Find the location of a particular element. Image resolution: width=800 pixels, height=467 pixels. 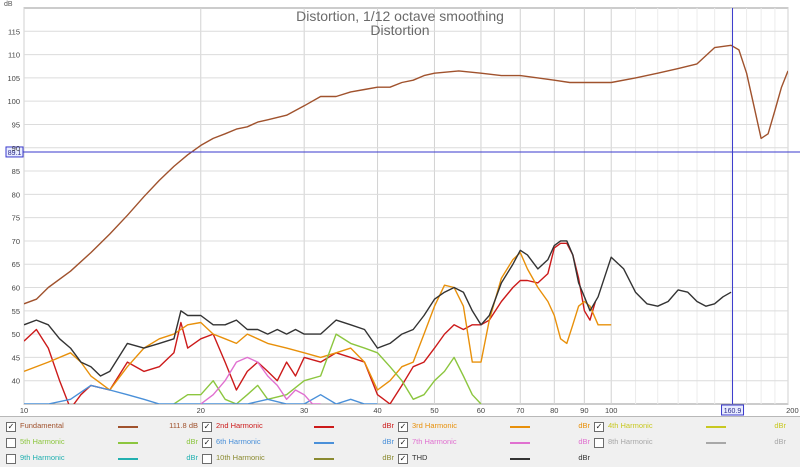

x-tick-label: 70 is located at coordinates (520, 410).